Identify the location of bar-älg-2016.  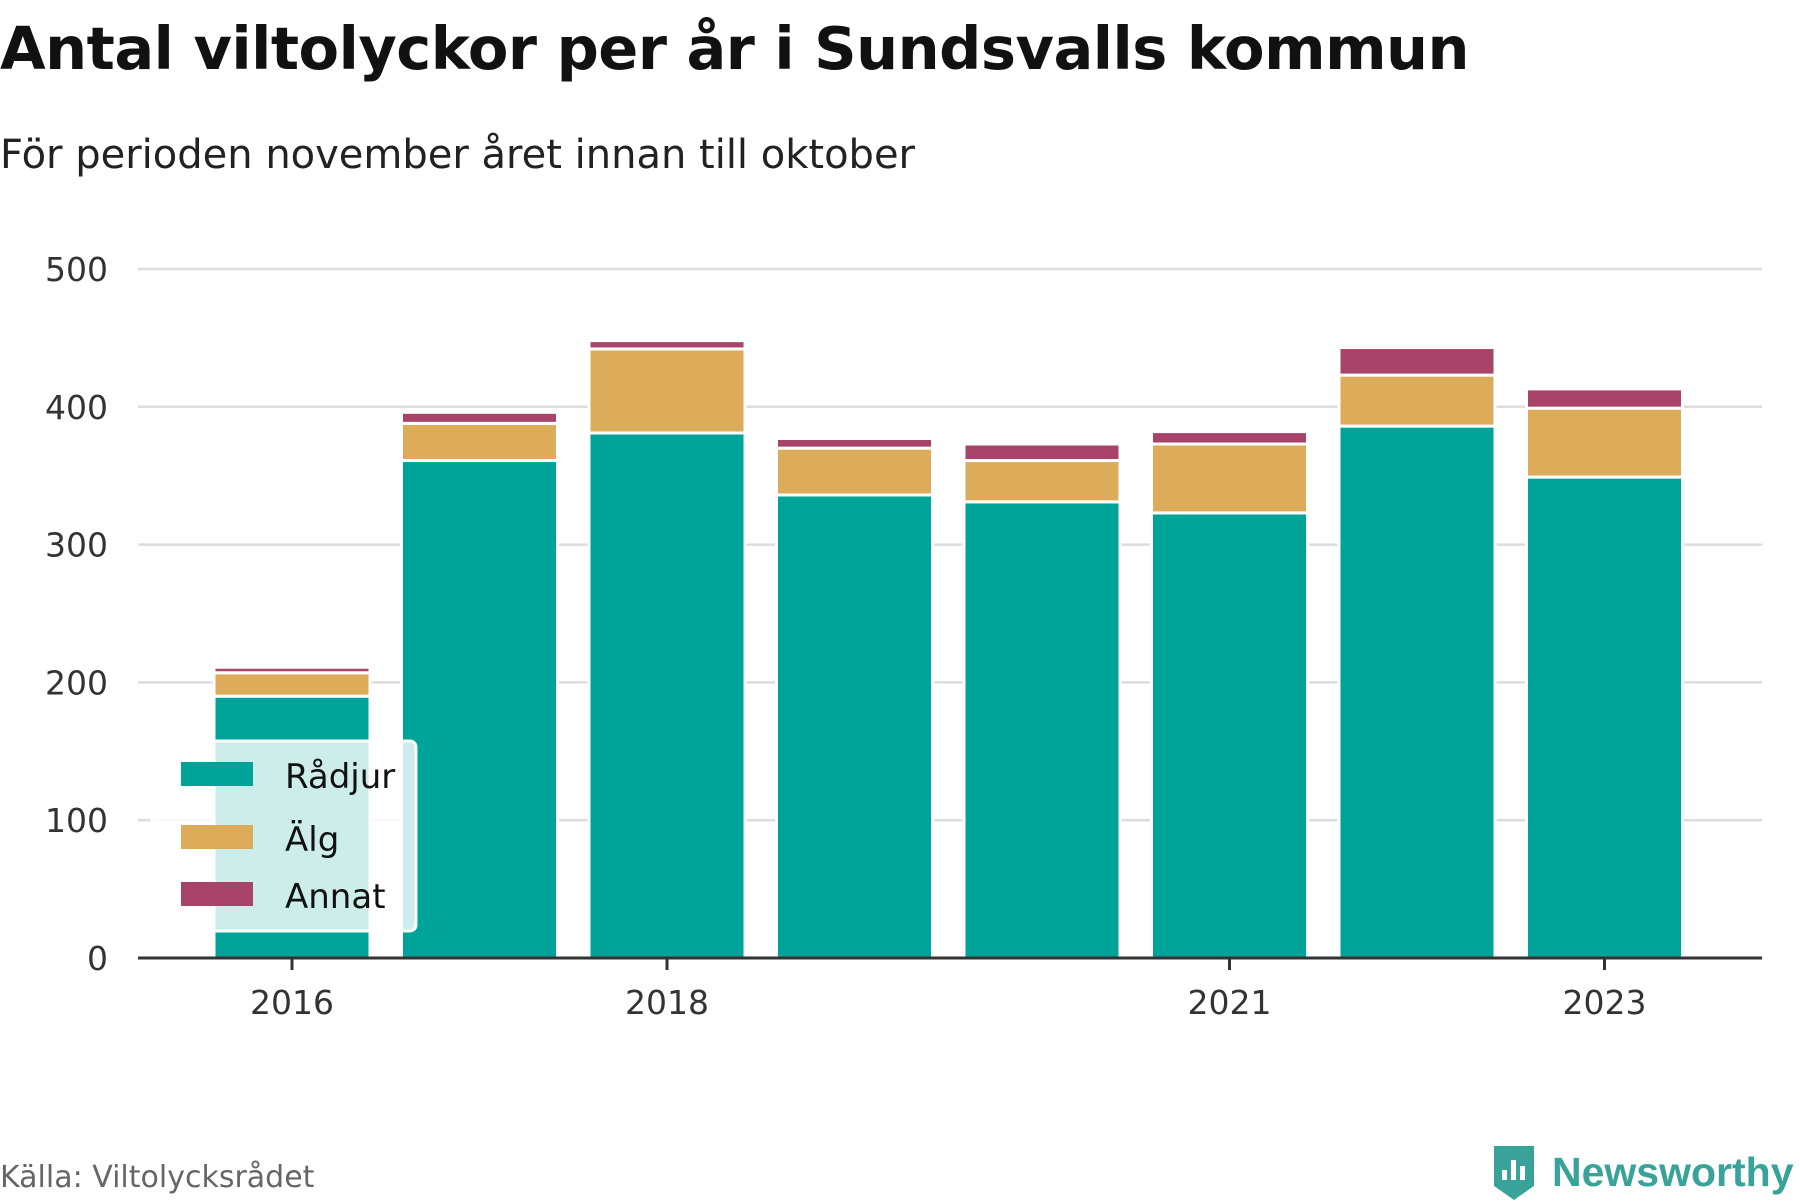
(292, 684).